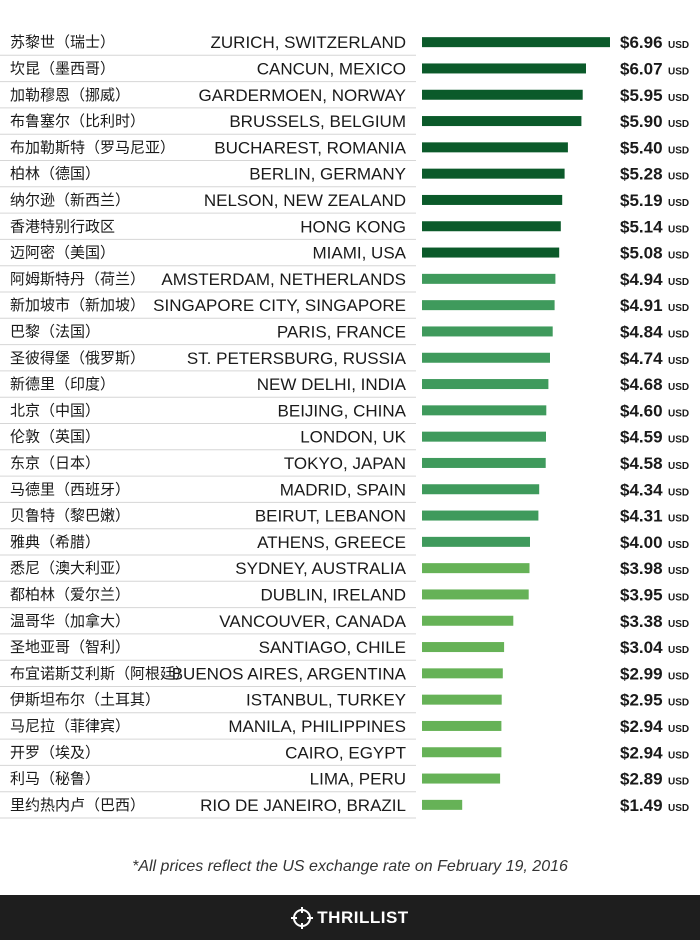 The height and width of the screenshot is (940, 700). I want to click on chinese-city-label: 巴黎（法国）, so click(55, 331).